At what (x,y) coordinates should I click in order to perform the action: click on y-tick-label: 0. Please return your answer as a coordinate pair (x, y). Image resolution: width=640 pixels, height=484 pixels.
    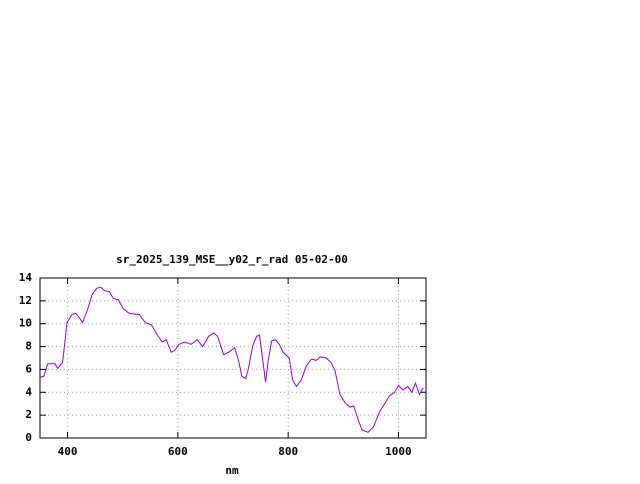
    Looking at the image, I should click on (28, 437).